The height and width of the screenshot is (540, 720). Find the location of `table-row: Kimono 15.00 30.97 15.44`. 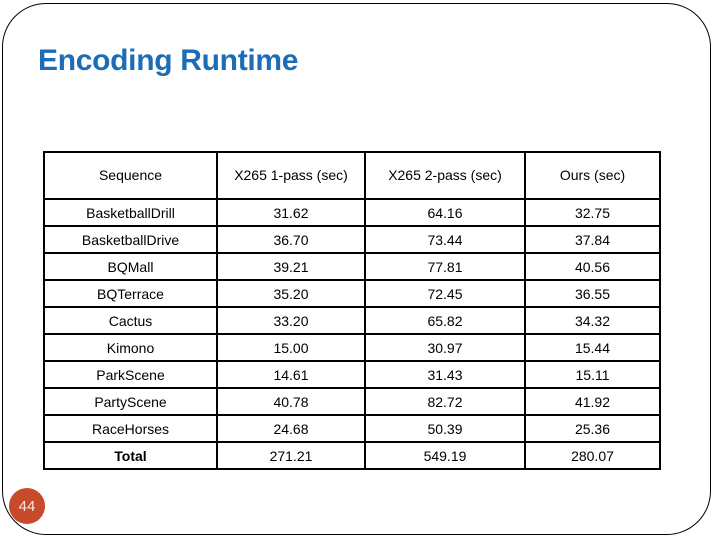

table-row: Kimono 15.00 30.97 15.44 is located at coordinates (352, 347).